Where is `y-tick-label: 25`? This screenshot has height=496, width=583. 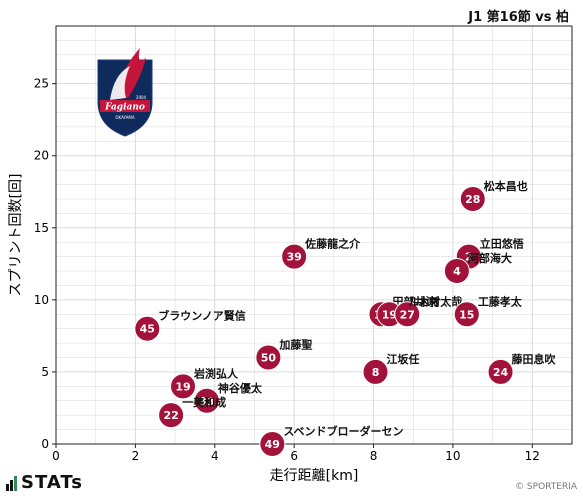
y-tick-label: 25 is located at coordinates (41, 84).